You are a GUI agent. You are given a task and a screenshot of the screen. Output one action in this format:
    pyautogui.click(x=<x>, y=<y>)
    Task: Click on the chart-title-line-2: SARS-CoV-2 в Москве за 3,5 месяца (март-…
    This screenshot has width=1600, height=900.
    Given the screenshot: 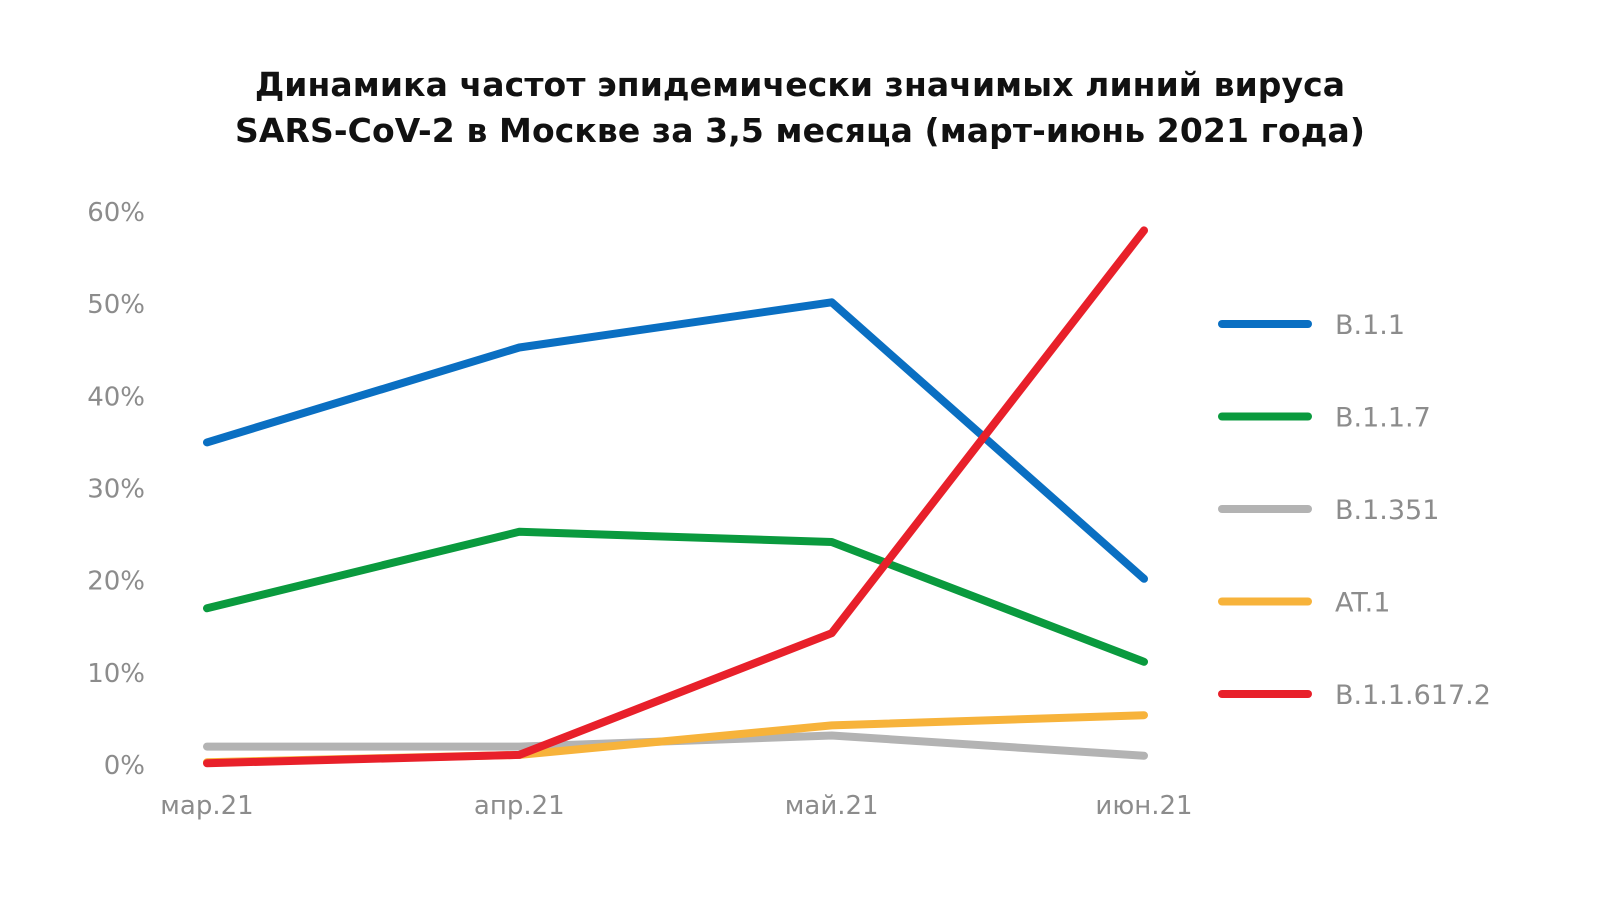 What is the action you would take?
    pyautogui.click(x=800, y=130)
    